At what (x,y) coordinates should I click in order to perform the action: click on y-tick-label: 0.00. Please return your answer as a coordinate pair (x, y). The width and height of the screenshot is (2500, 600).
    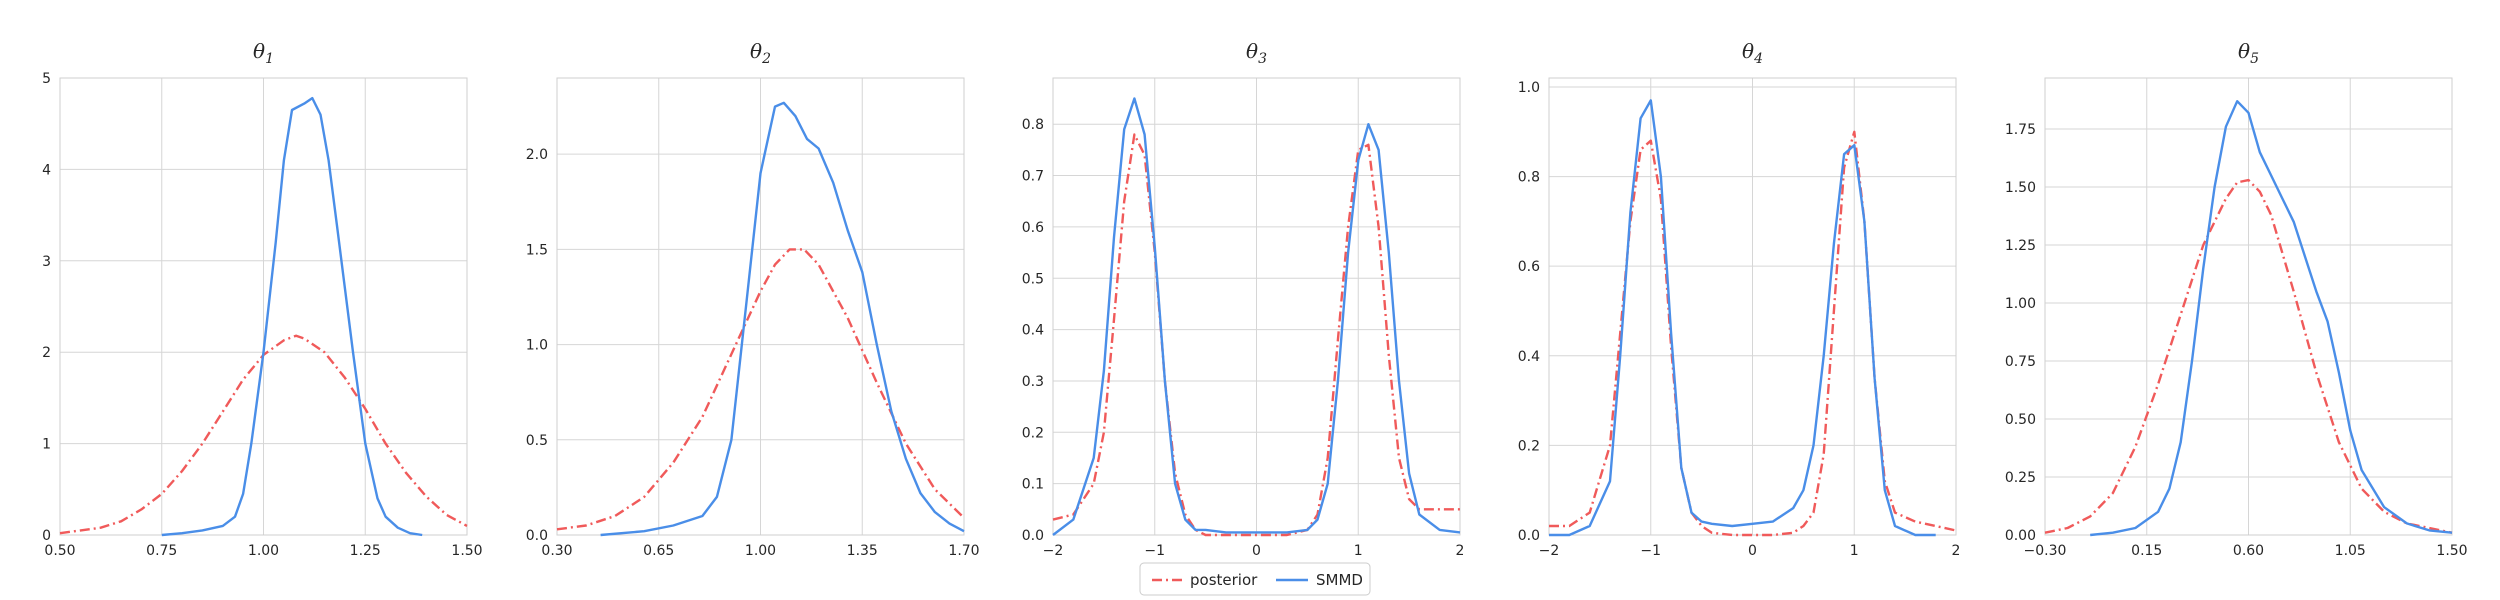
    Looking at the image, I should click on (2020, 536).